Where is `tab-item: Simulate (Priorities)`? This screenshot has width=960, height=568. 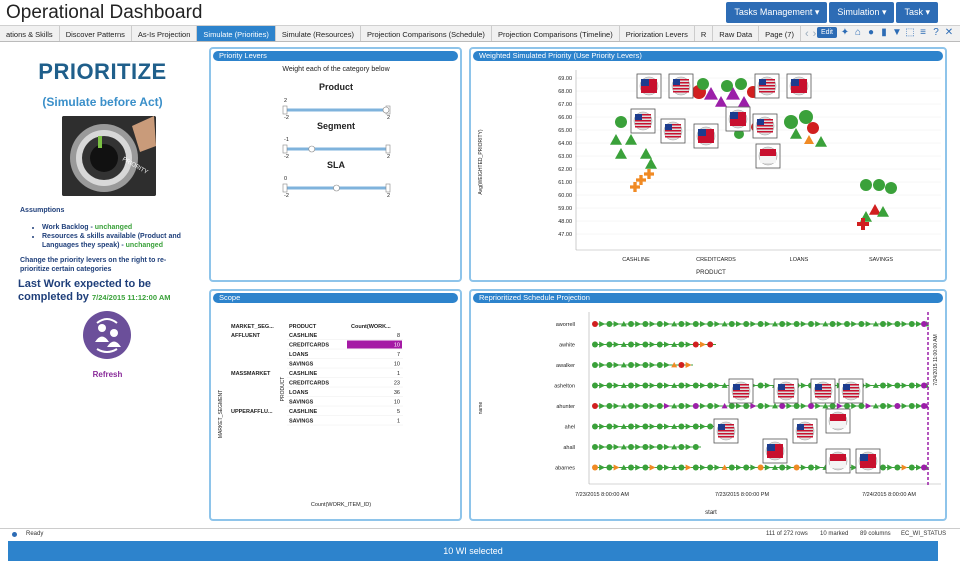
tab-item: Simulate (Priorities) is located at coordinates (236, 33).